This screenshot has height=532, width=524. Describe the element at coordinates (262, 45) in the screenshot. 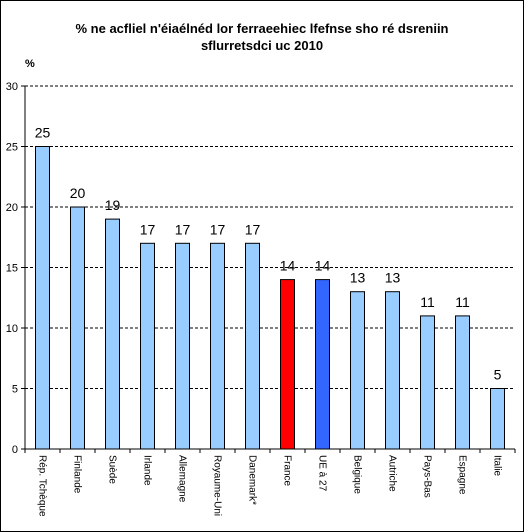

I see `chart-title-line-2: sflurretsdci uc 2010` at that location.